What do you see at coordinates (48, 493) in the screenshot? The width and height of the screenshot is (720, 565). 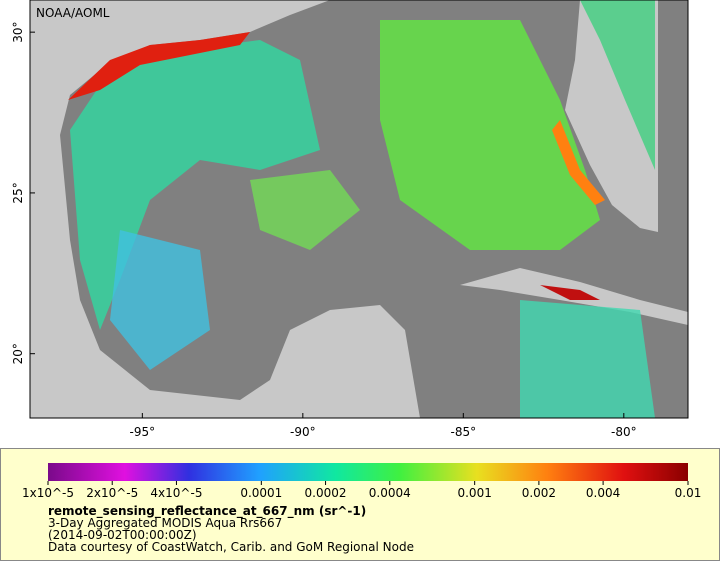 I see `colorbar-tick-label: 1x10^-5` at bounding box center [48, 493].